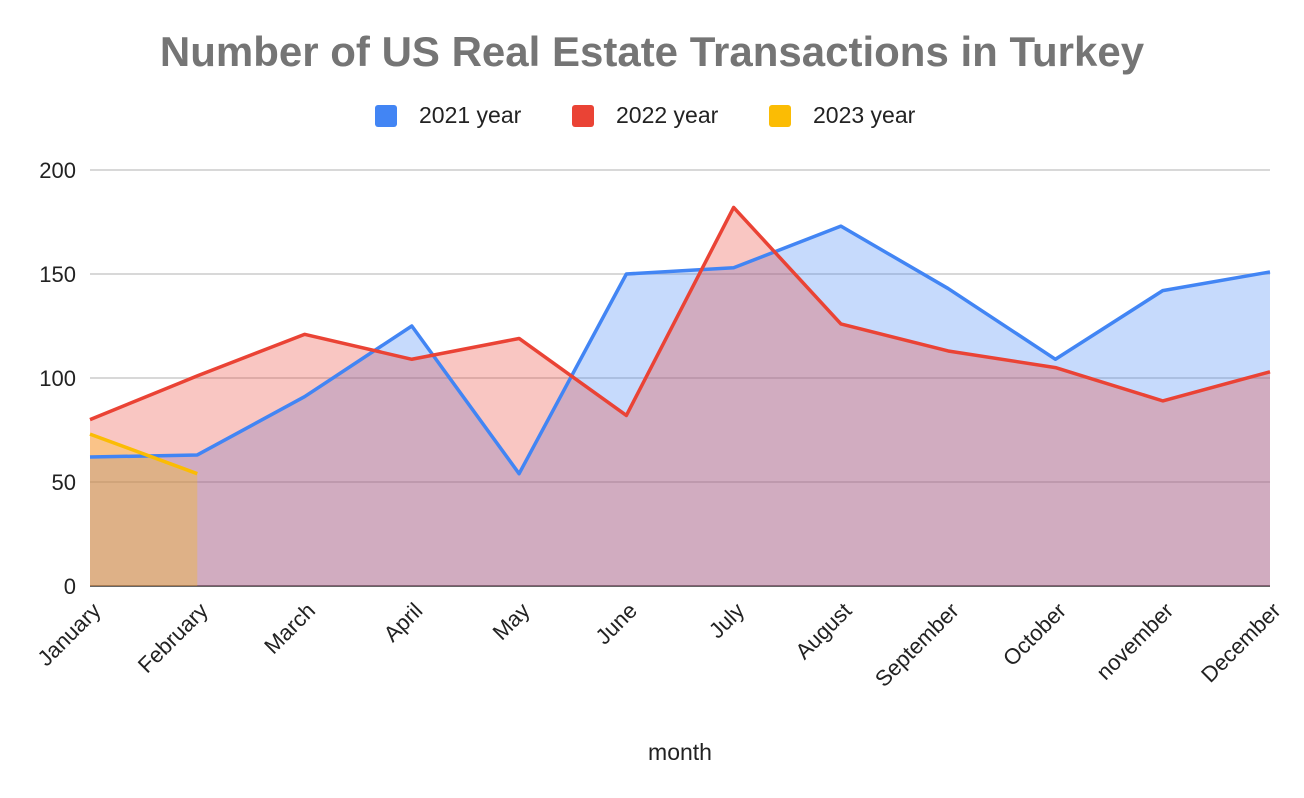 The height and width of the screenshot is (798, 1304). I want to click on area-2023-year, so click(144, 510).